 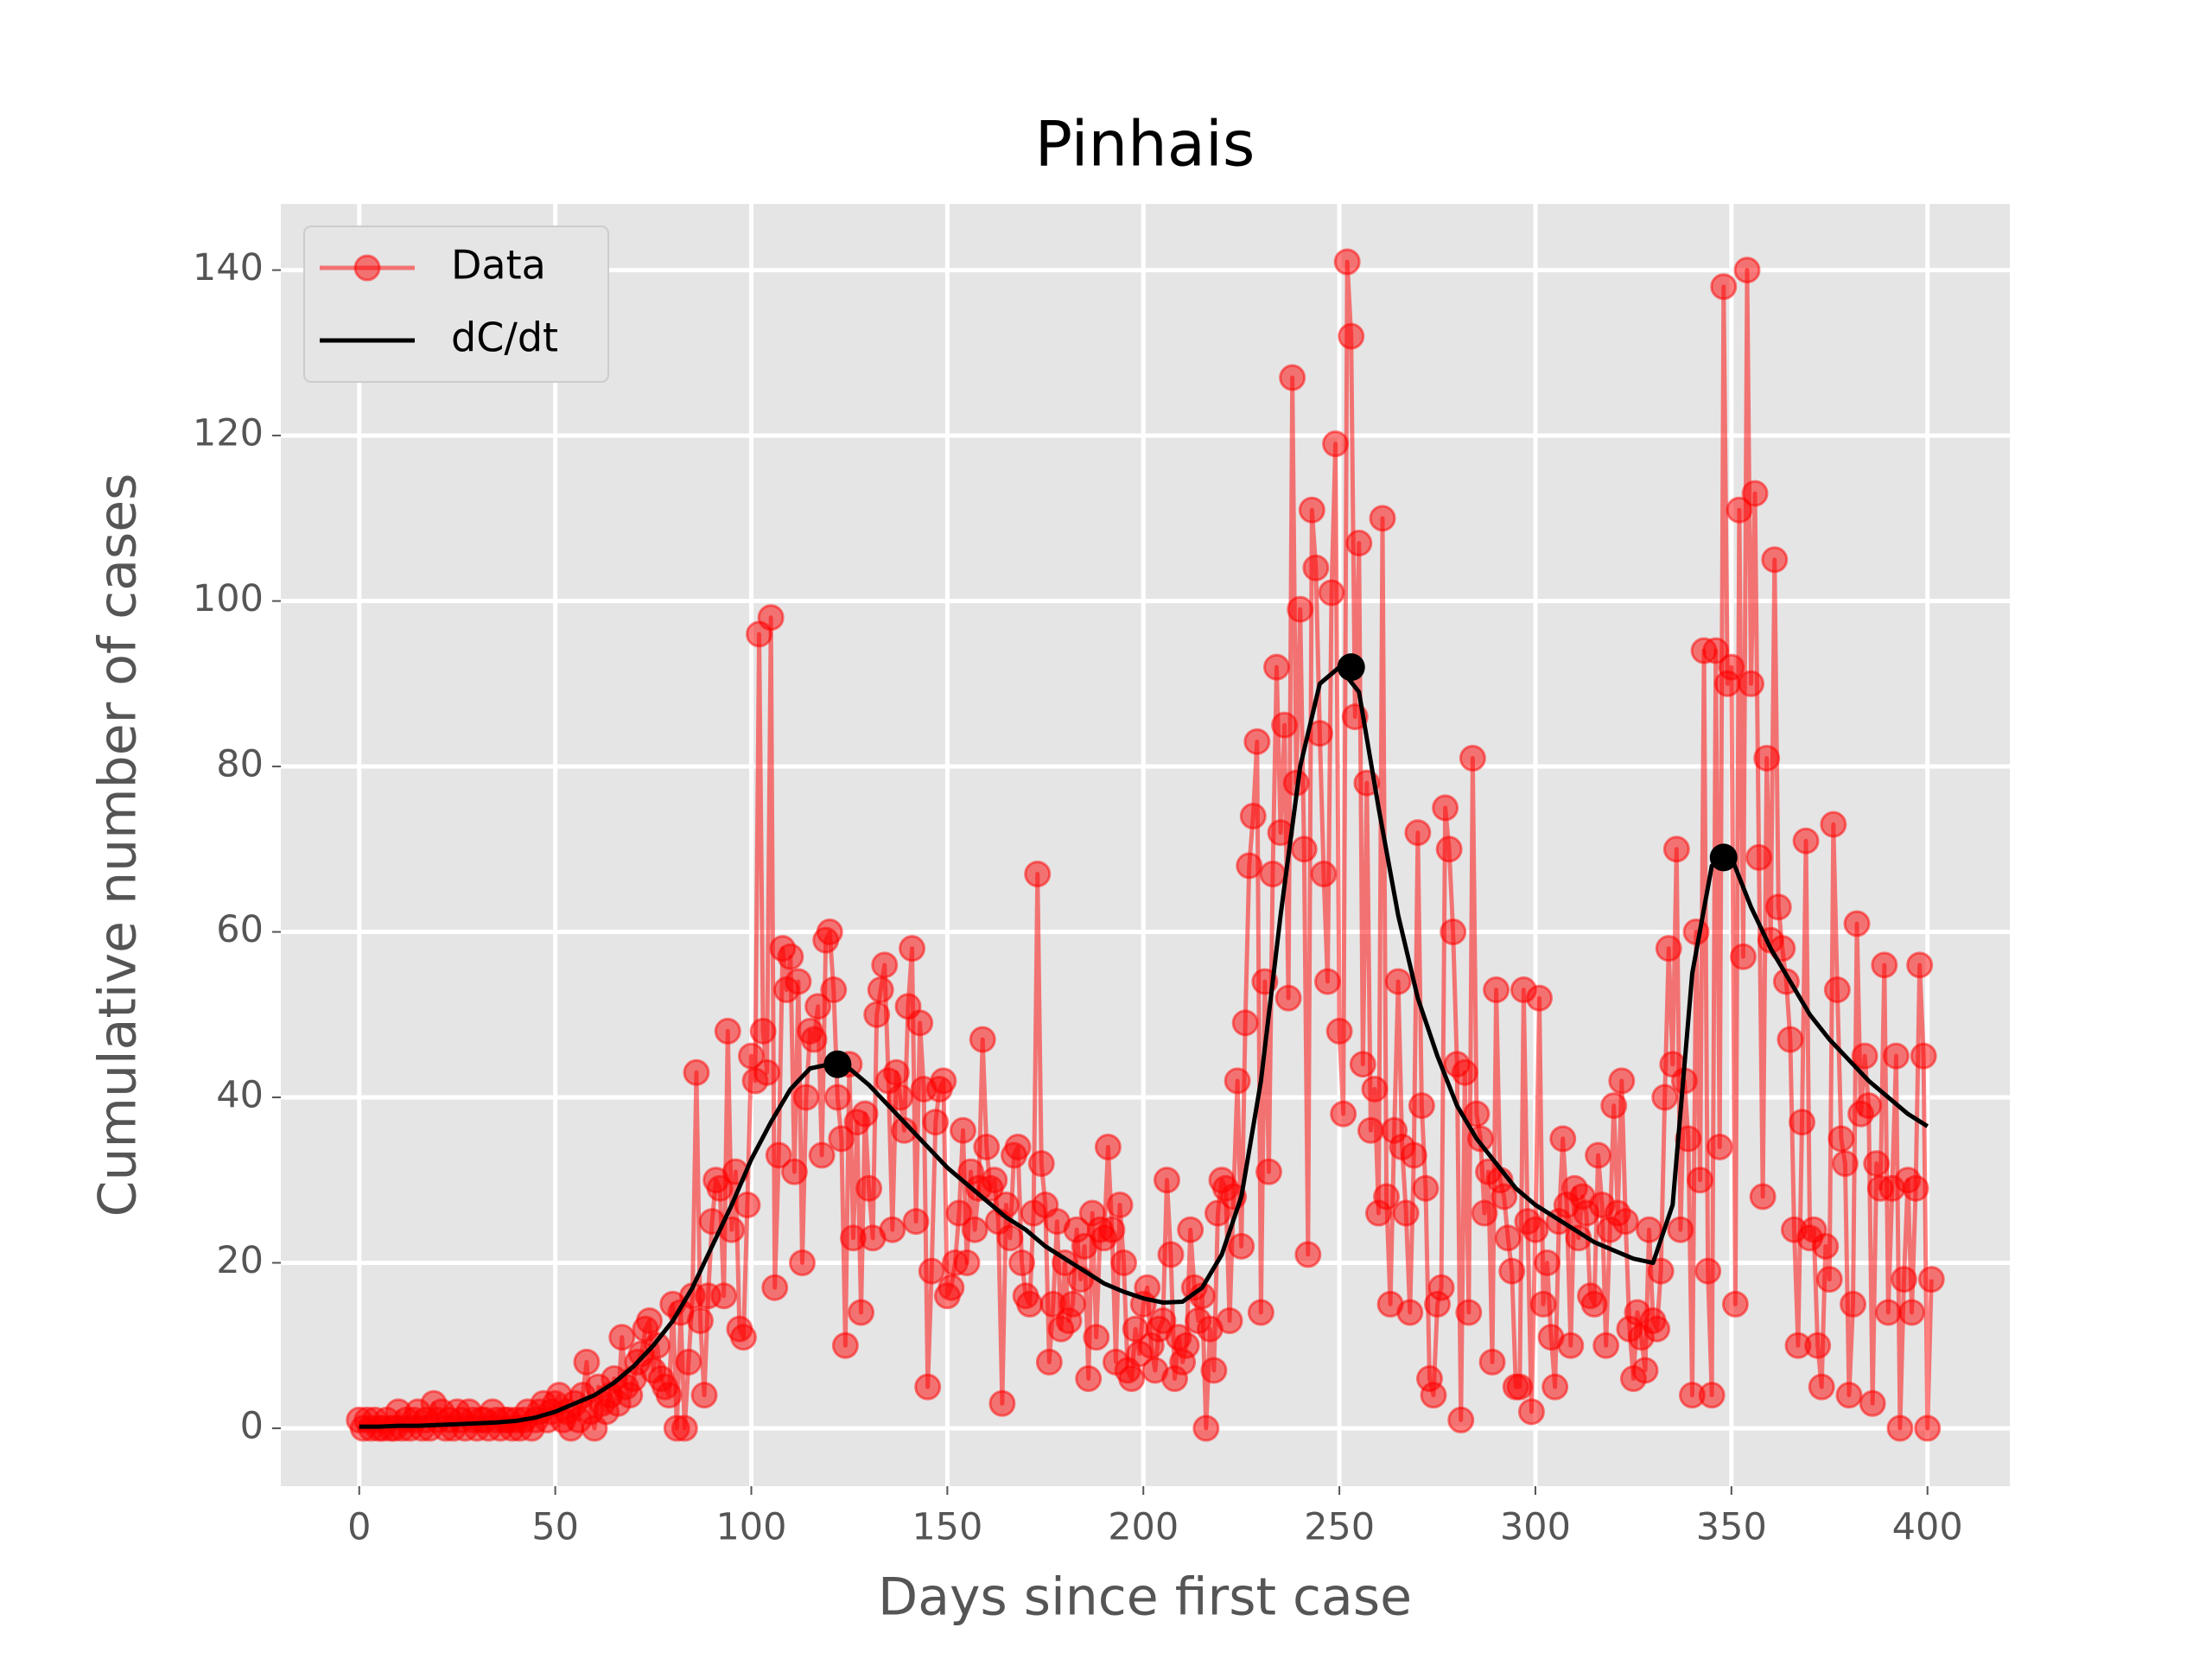 What do you see at coordinates (240, 929) in the screenshot?
I see `y-tick-label: 60` at bounding box center [240, 929].